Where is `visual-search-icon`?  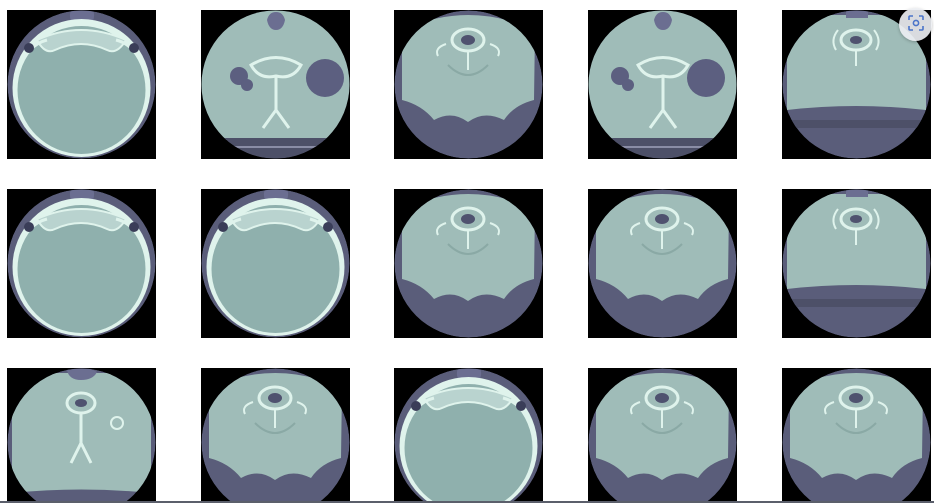
visual-search-icon is located at coordinates (916, 25).